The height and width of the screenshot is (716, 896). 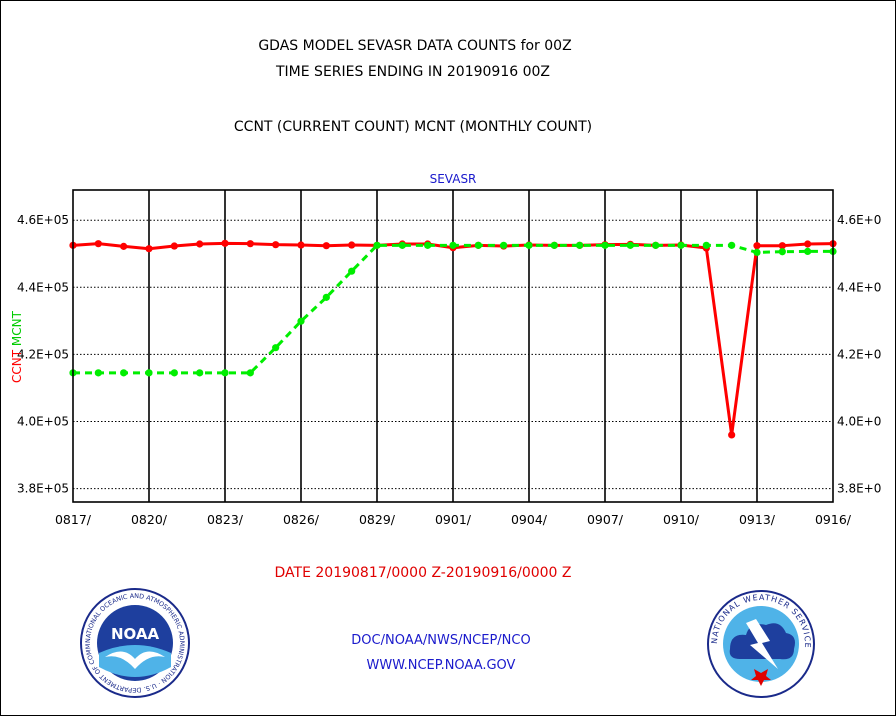 I want to click on y-tick-label-left: 4.6E+05, so click(x=43, y=220).